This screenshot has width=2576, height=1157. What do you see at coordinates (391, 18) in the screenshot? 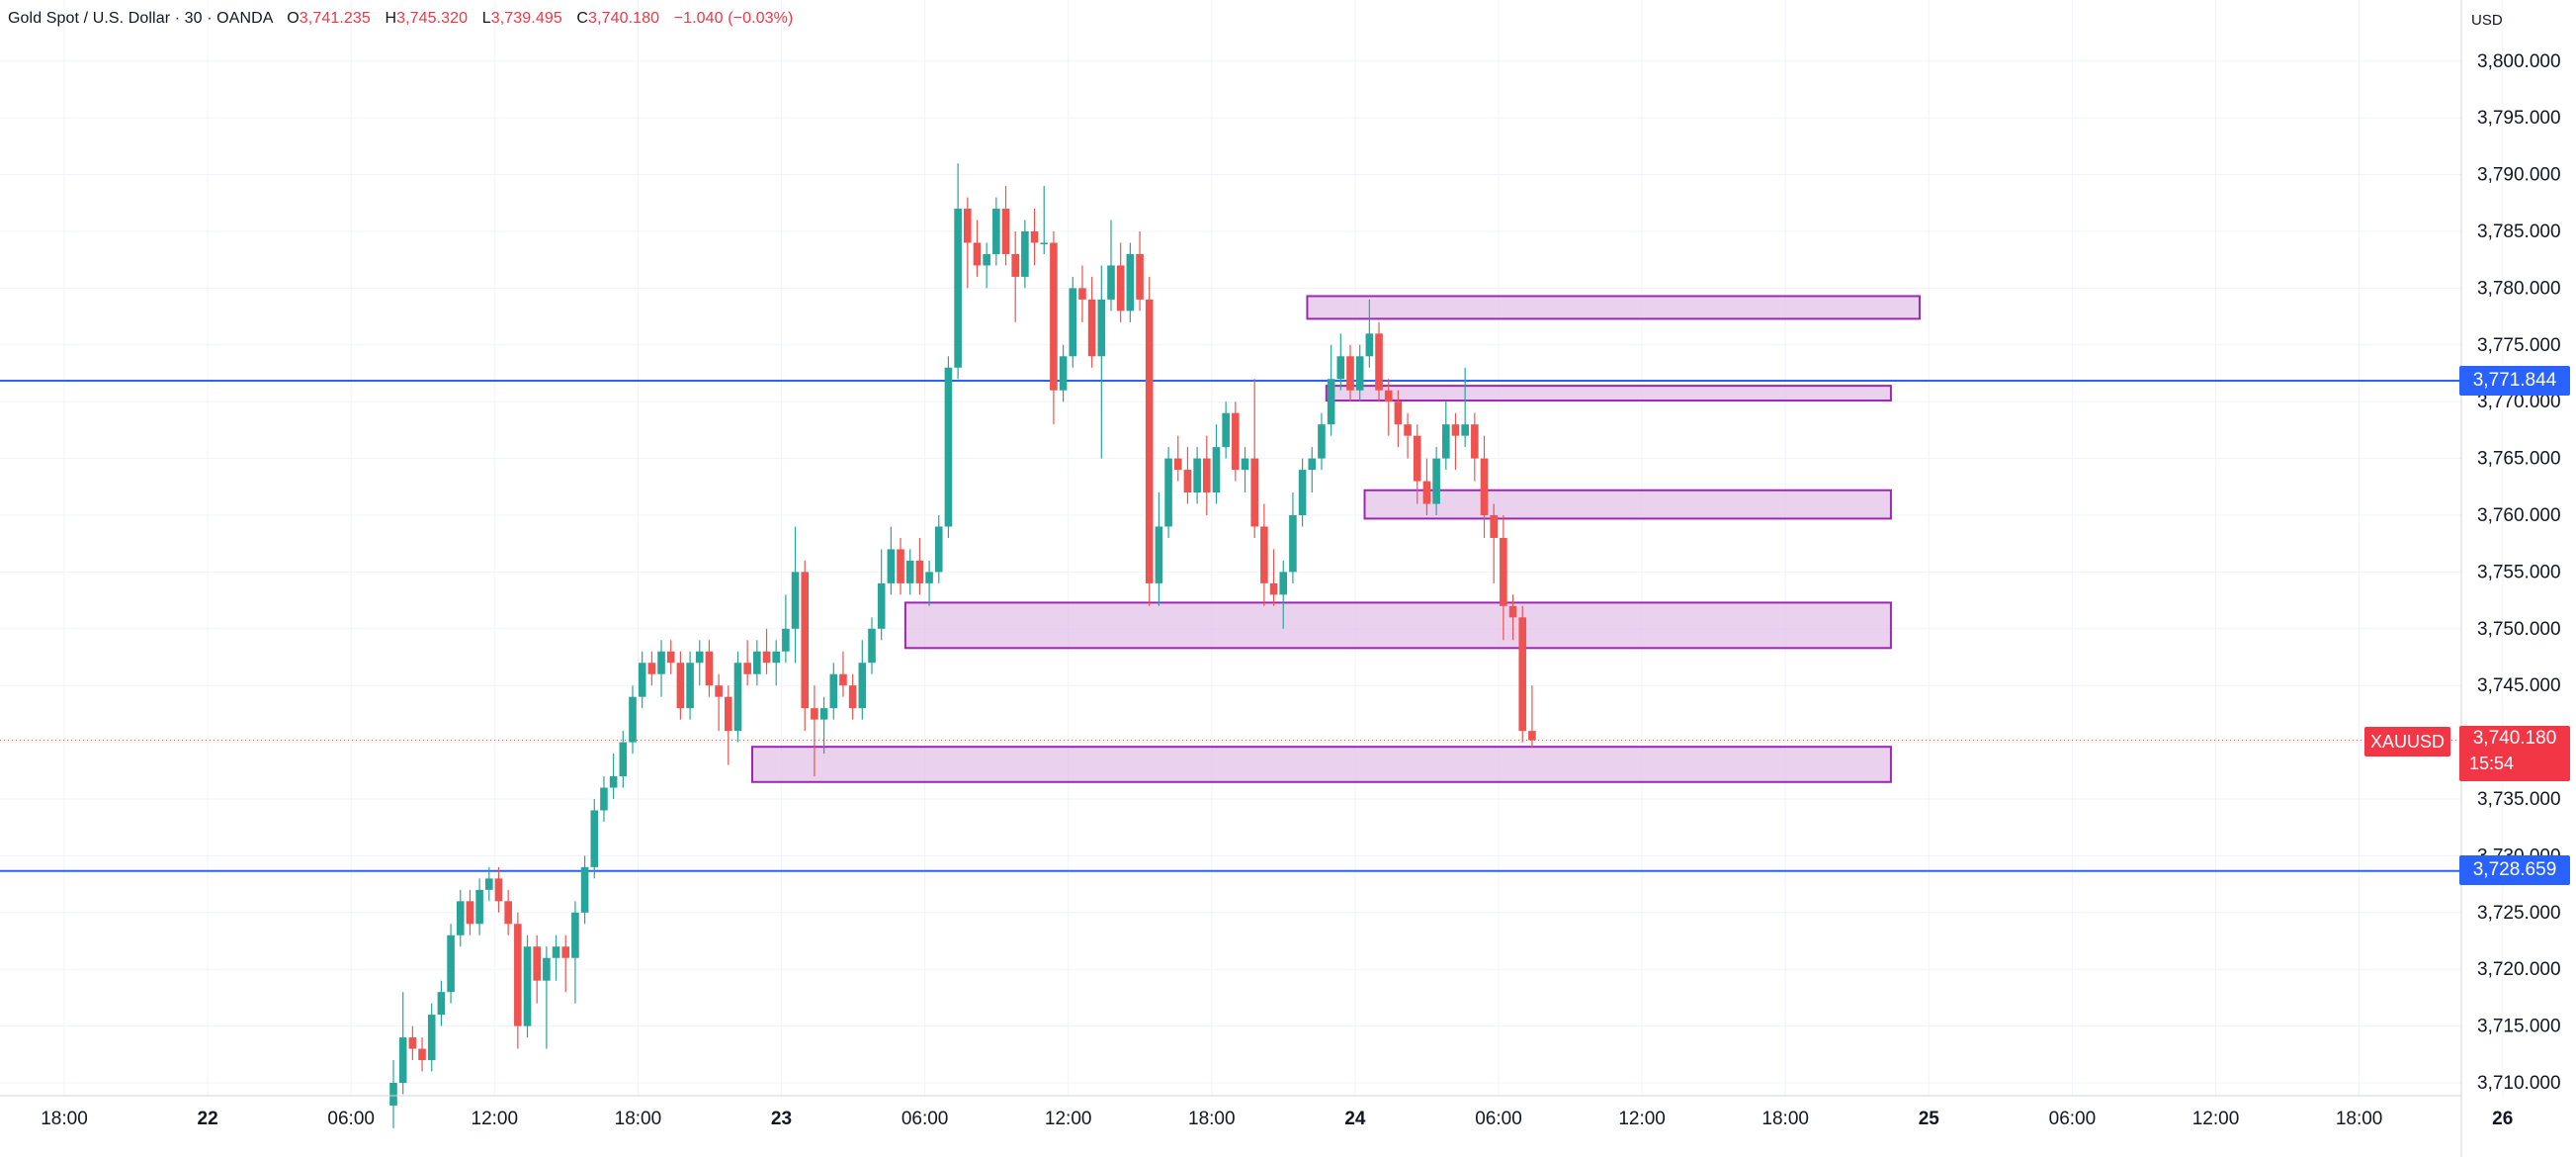
I see `high-label: H` at bounding box center [391, 18].